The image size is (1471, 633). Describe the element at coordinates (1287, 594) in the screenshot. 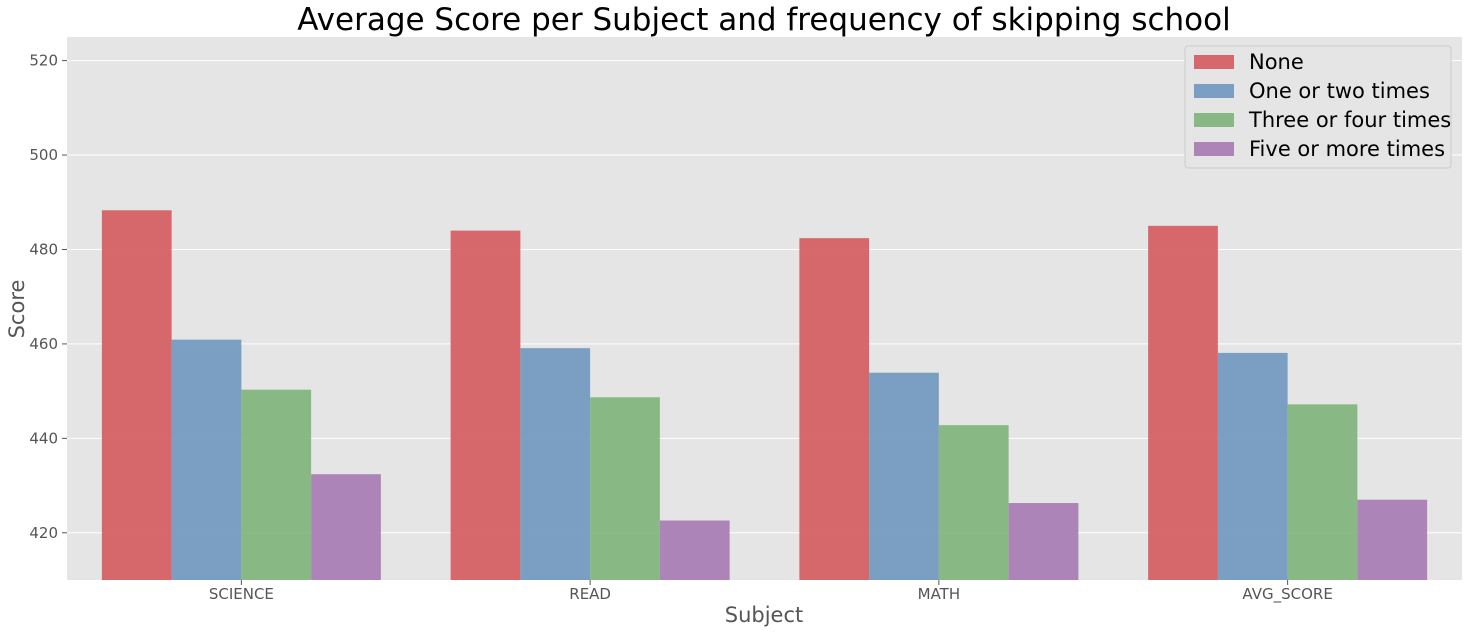

I see `x-tick-label: AVG_SCORE` at that location.